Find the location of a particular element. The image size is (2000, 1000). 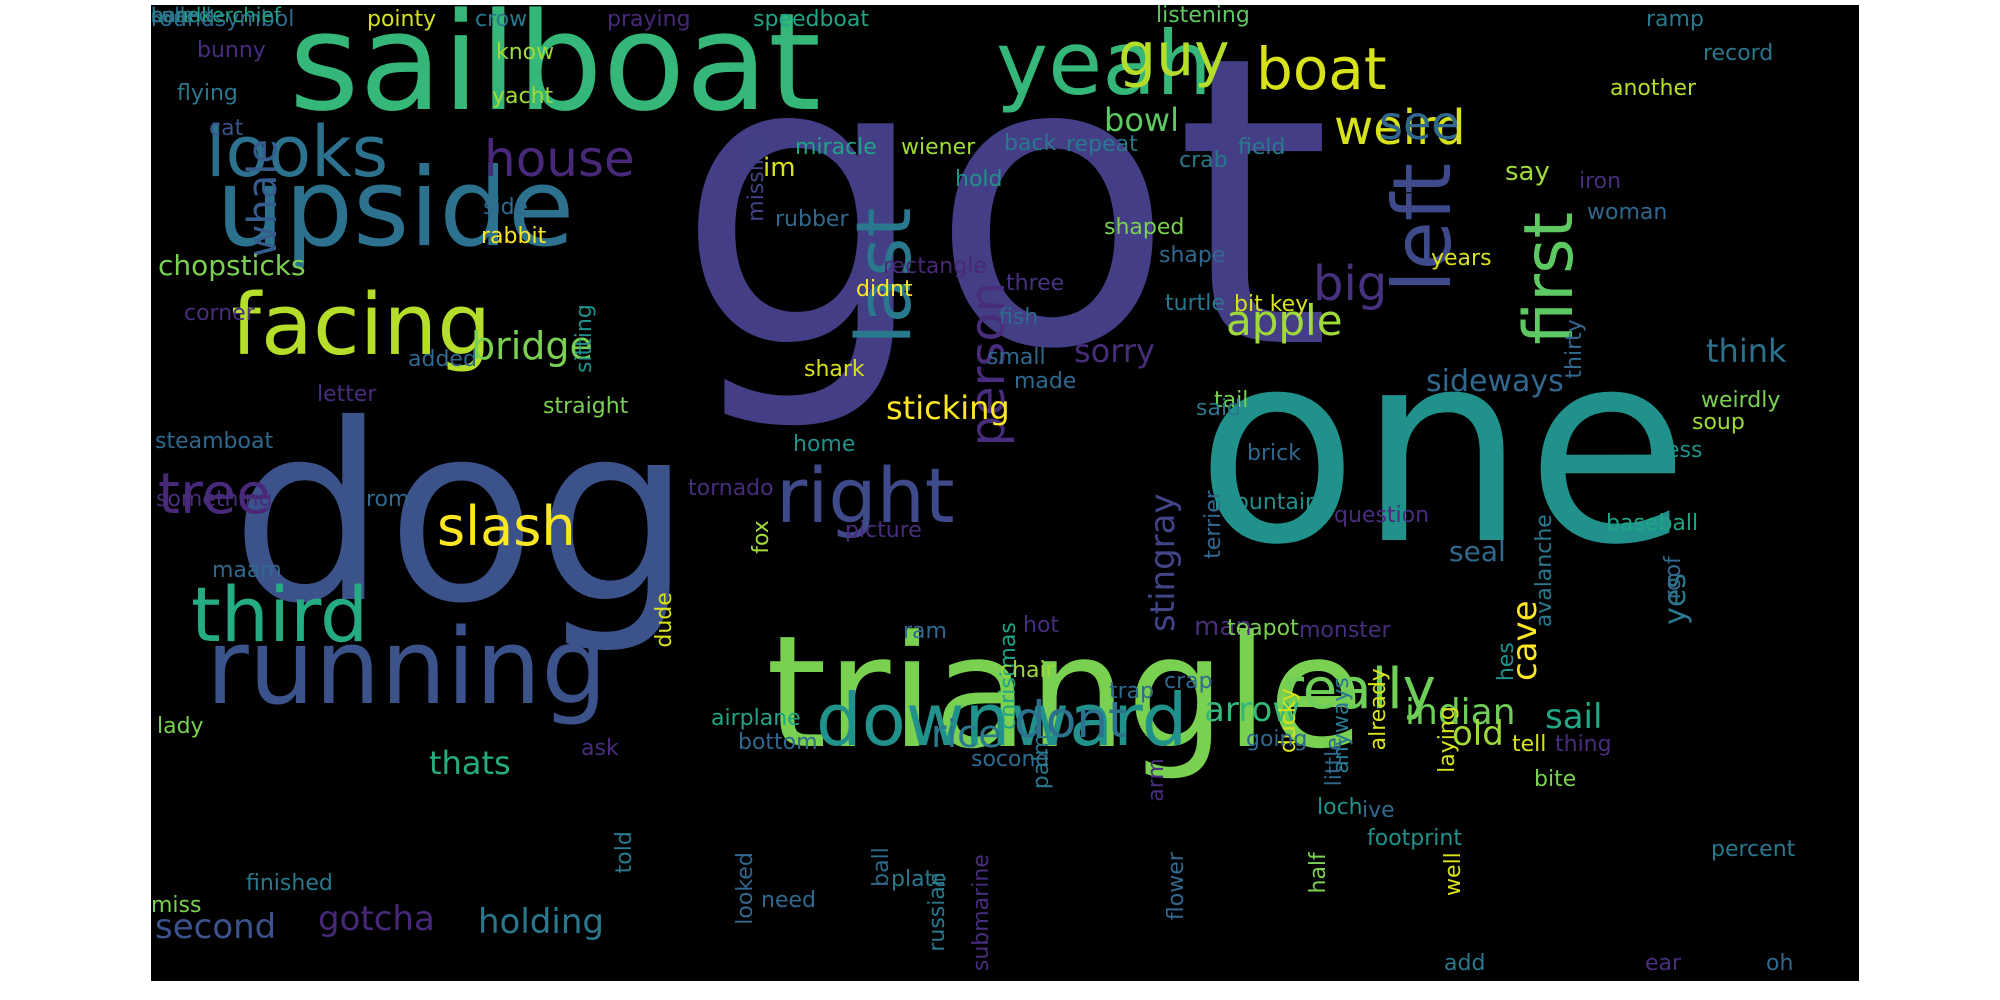

word-chopsticks: chopsticks is located at coordinates (232, 265).